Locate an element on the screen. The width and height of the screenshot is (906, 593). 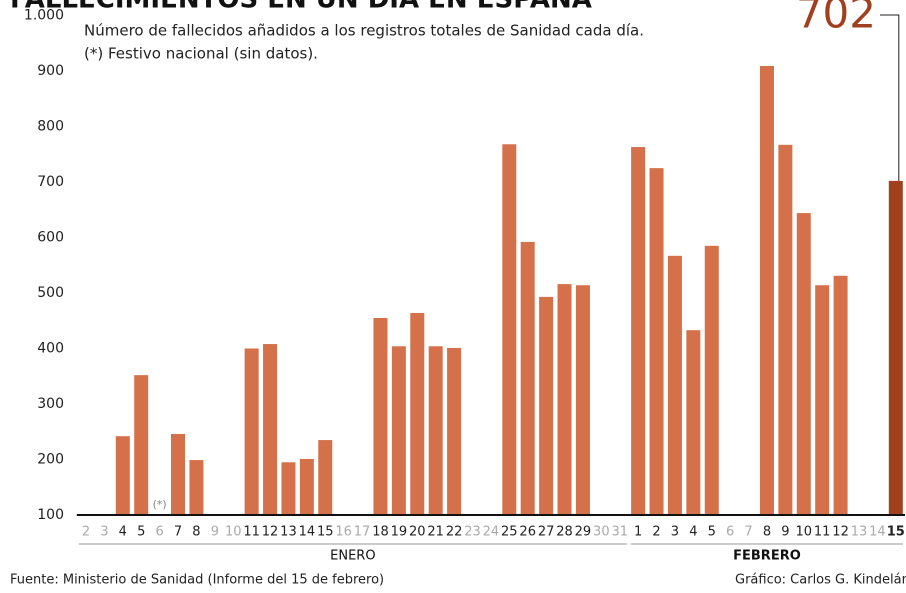
annotation: (*) is located at coordinates (160, 504).